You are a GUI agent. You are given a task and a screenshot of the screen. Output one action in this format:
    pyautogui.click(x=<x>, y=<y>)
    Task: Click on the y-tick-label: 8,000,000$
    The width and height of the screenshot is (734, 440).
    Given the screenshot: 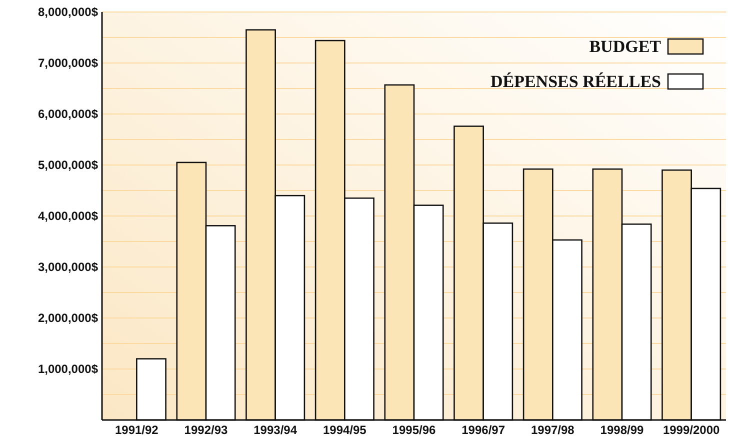 What is the action you would take?
    pyautogui.click(x=68, y=12)
    